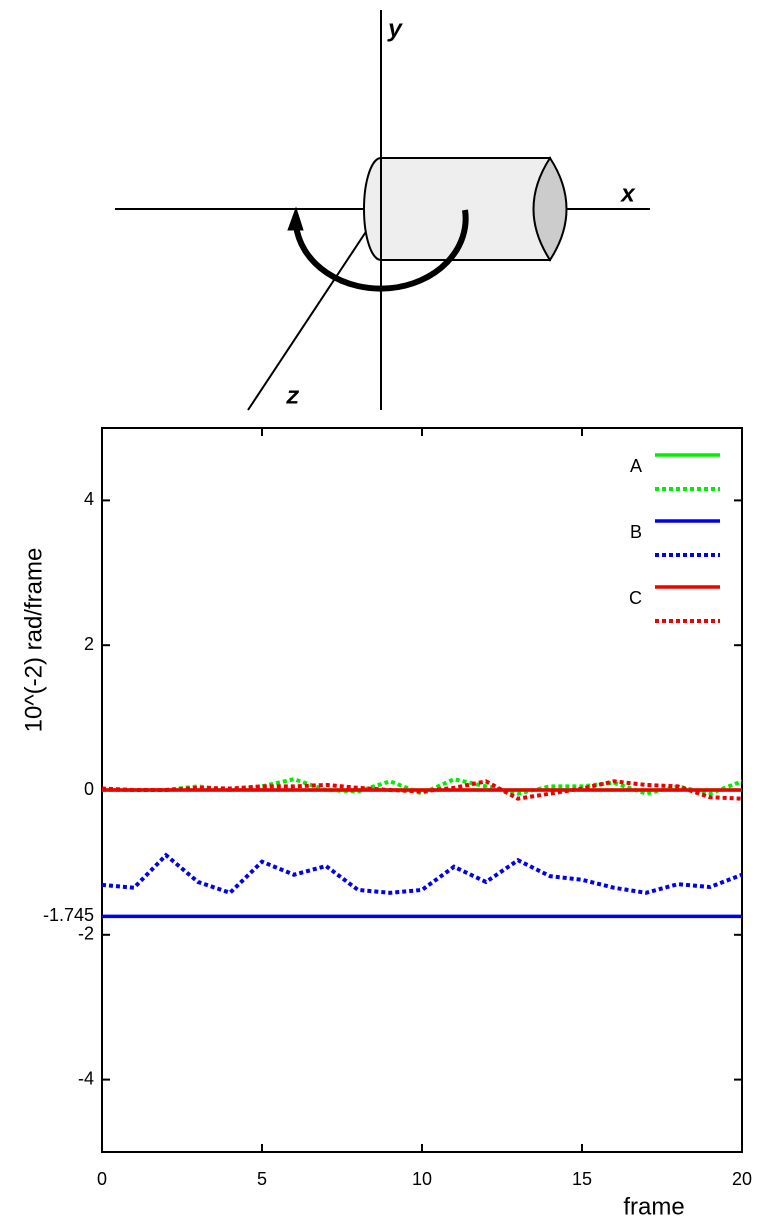 This screenshot has width=761, height=1228. I want to click on y-tick-label: 4, so click(89, 499).